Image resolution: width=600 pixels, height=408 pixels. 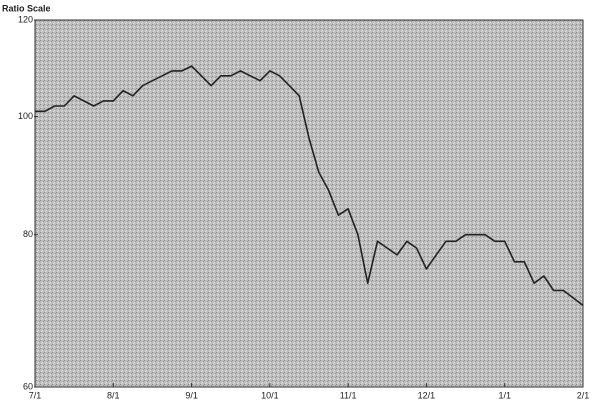 What do you see at coordinates (583, 395) in the screenshot?
I see `x-tick-label: 2/1` at bounding box center [583, 395].